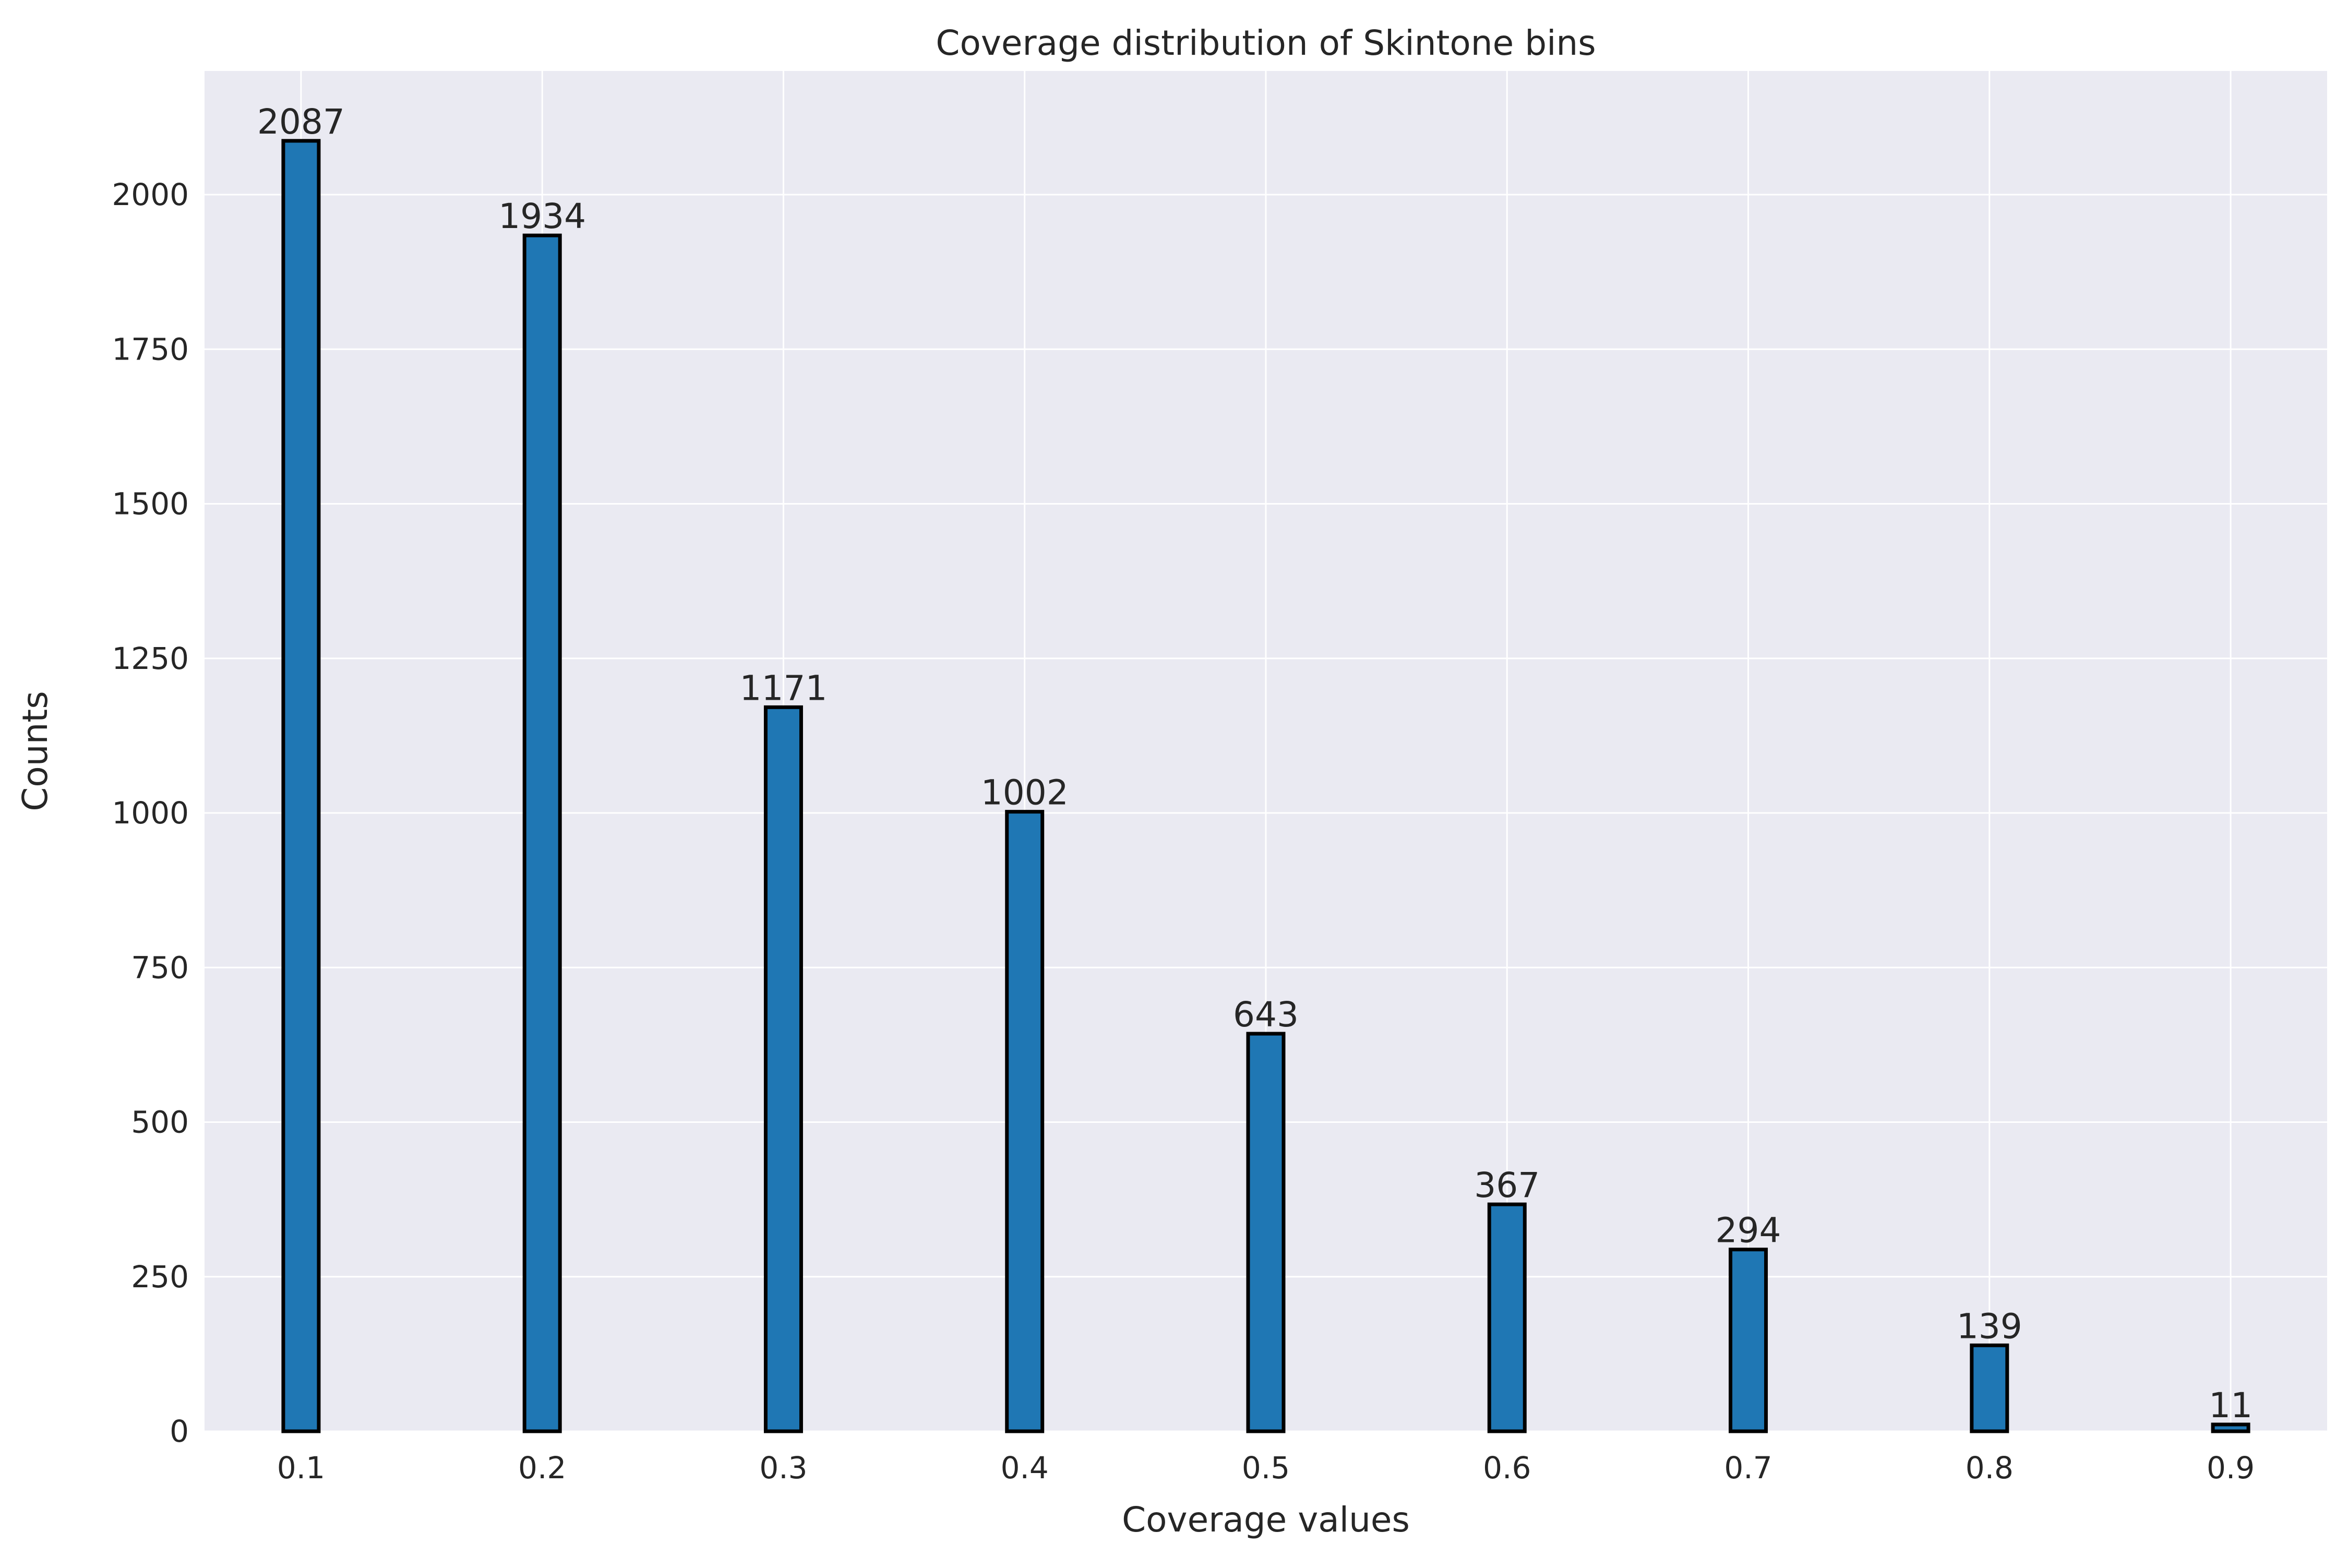  I want to click on y-tick-label: 750, so click(160, 968).